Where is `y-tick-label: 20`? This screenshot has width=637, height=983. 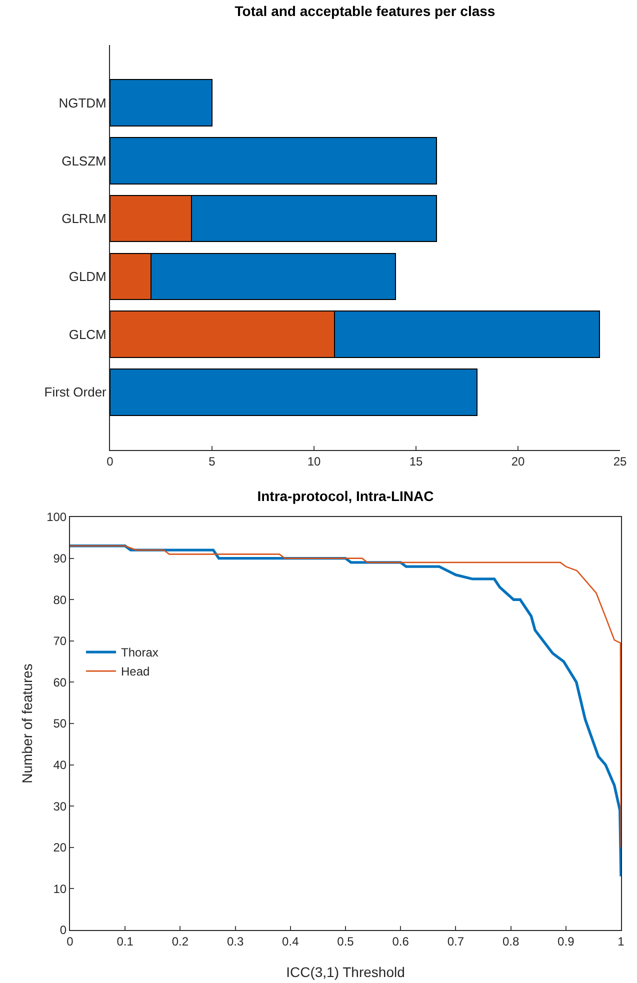 y-tick-label: 20 is located at coordinates (60, 847).